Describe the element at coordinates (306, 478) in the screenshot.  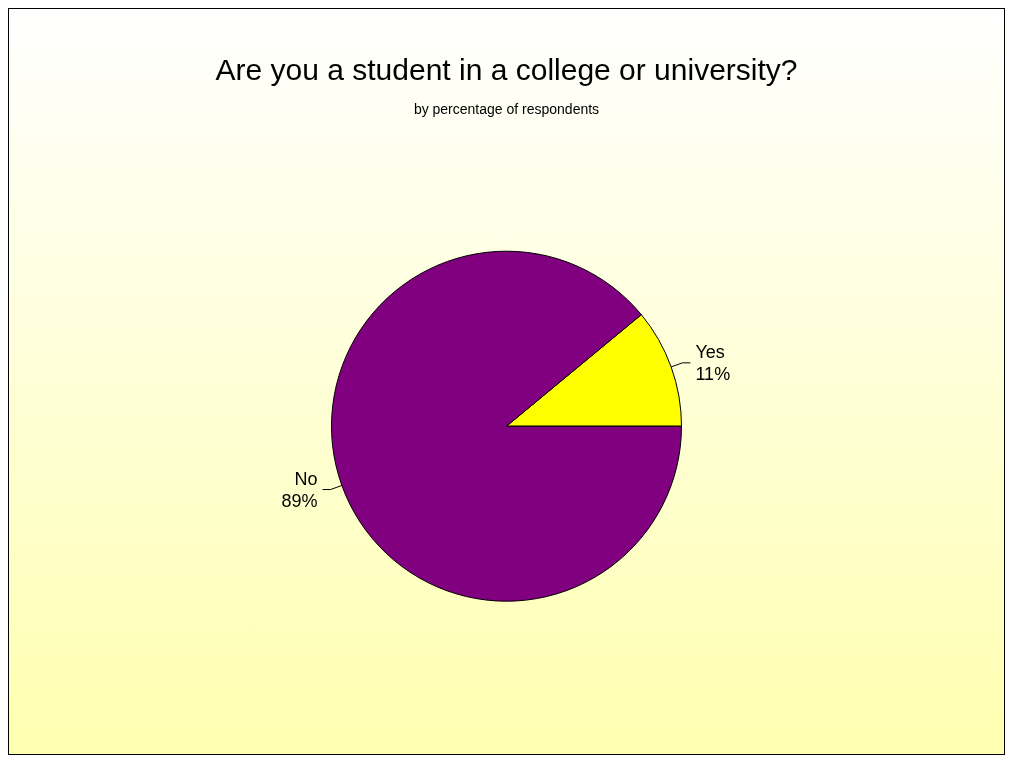
I see `slice-label: No` at that location.